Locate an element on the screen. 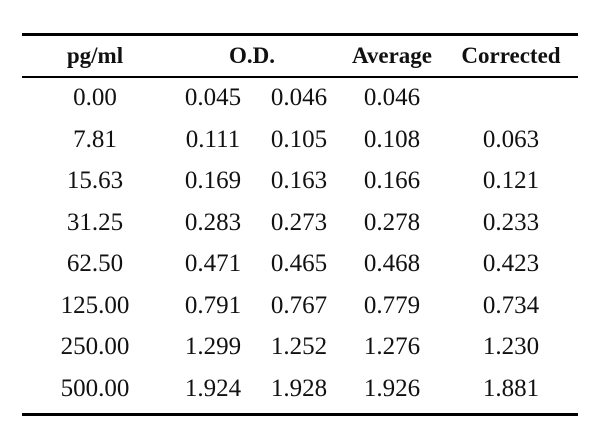 The height and width of the screenshot is (432, 600). cell-corrected: 0.423 is located at coordinates (511, 264).